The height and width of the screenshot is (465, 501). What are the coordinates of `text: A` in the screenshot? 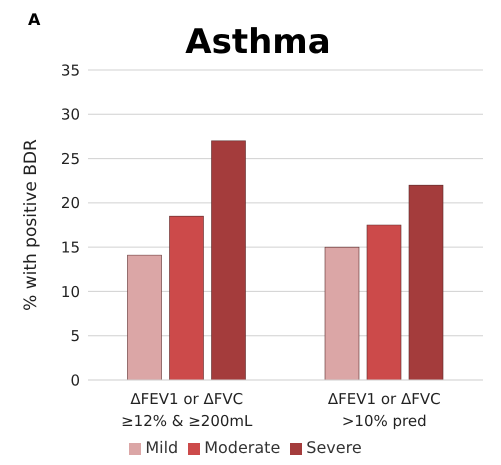 It's located at (34, 19).